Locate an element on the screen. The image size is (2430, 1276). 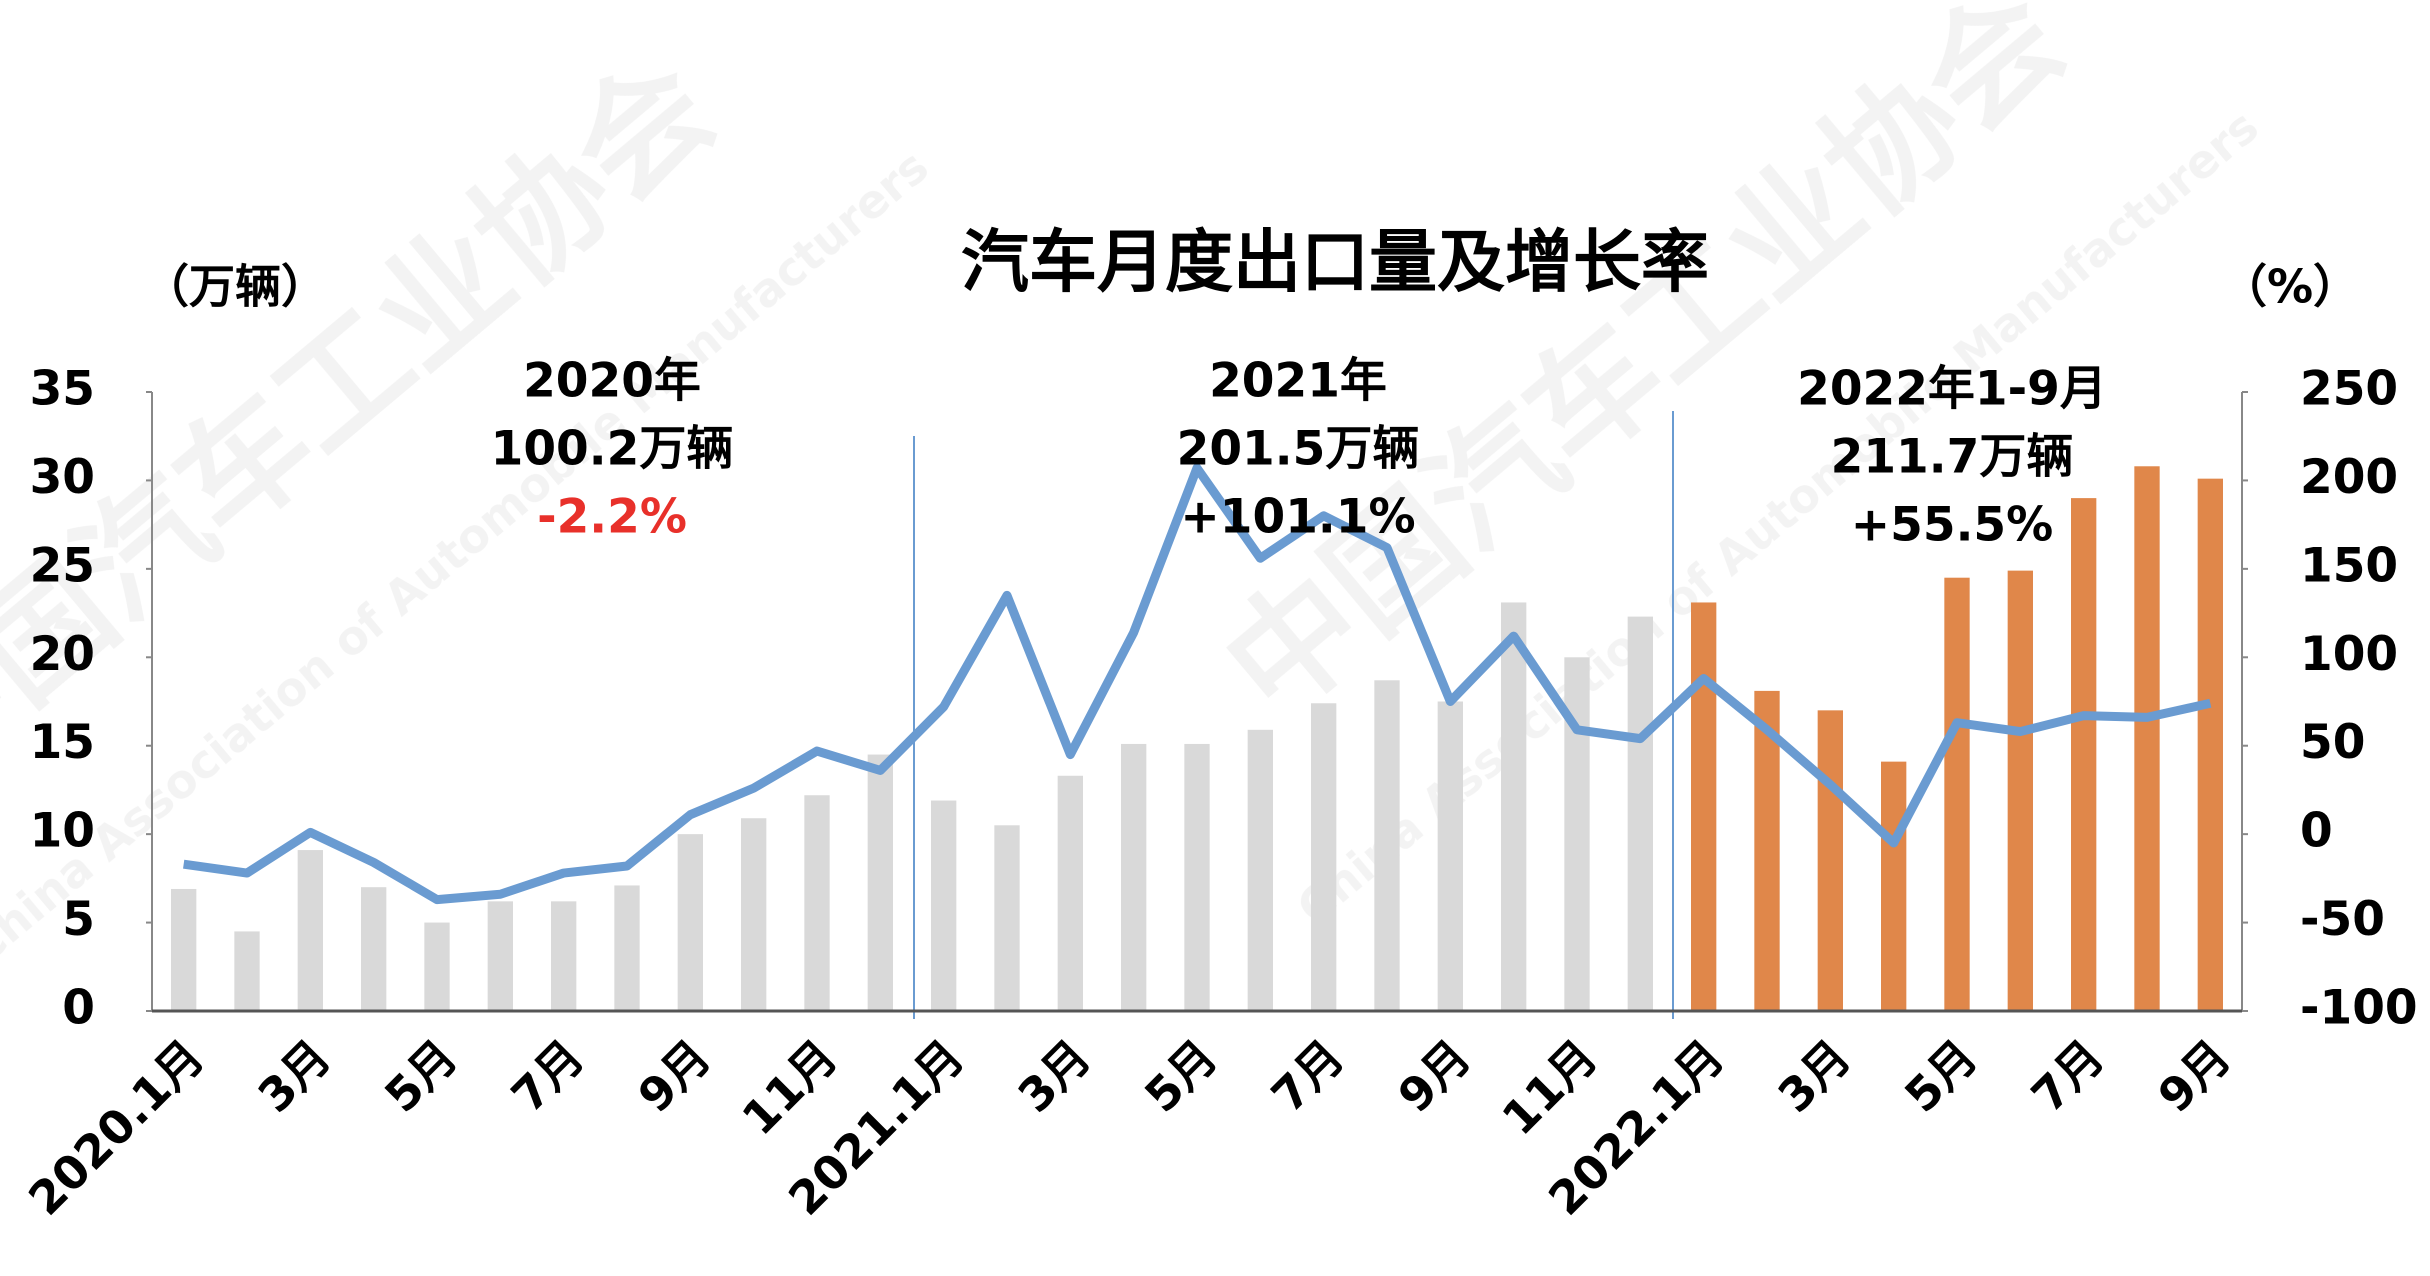
y2-tick-label: 0 is located at coordinates (2316, 831).